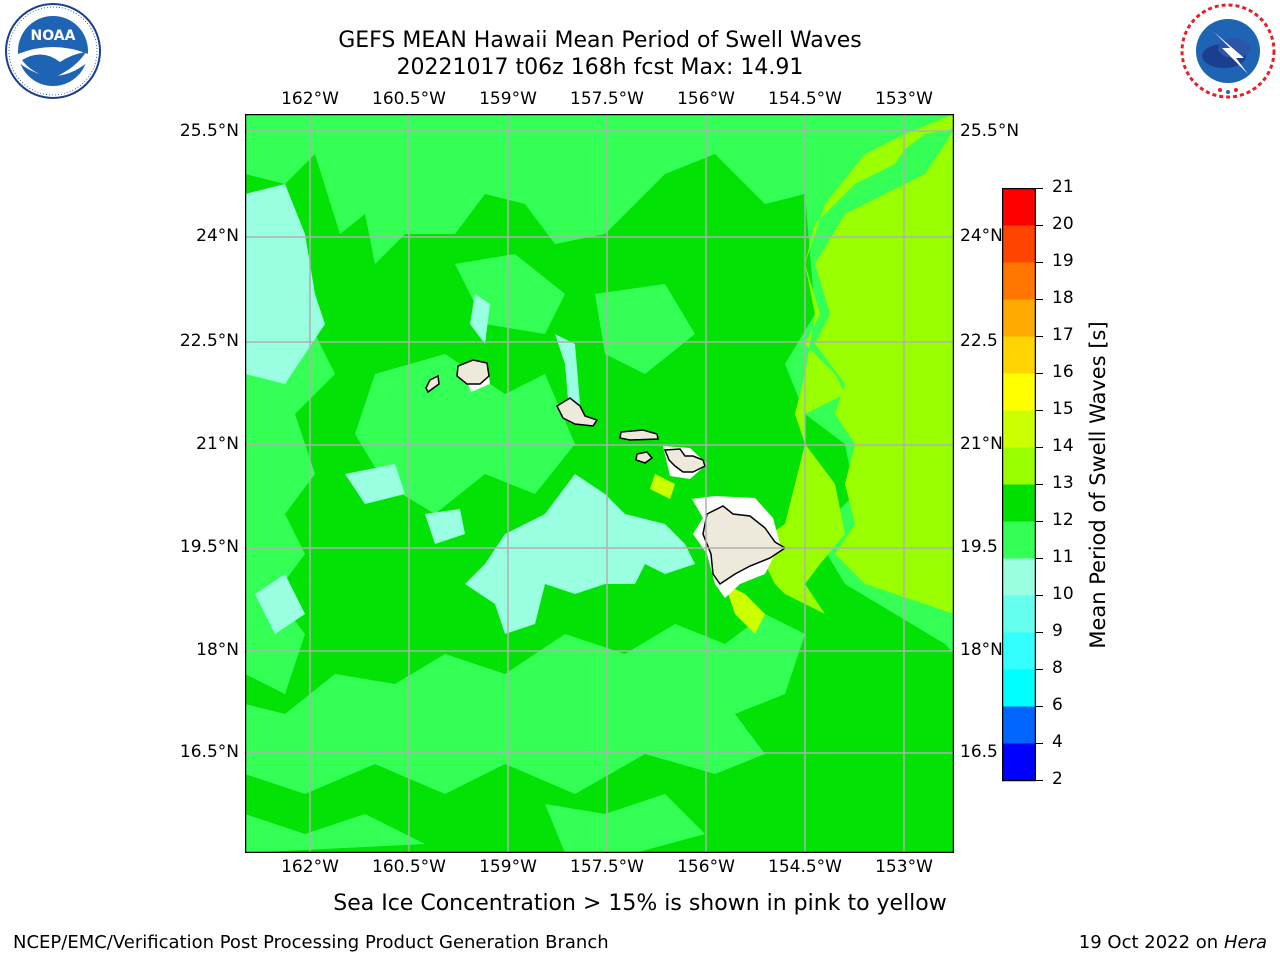  Describe the element at coordinates (1063, 557) in the screenshot. I see `colorbar-tick-label: 11` at that location.